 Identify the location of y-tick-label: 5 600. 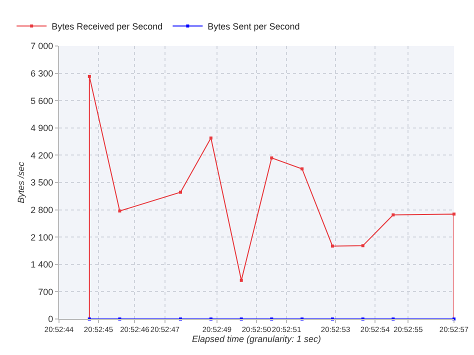
(42, 101).